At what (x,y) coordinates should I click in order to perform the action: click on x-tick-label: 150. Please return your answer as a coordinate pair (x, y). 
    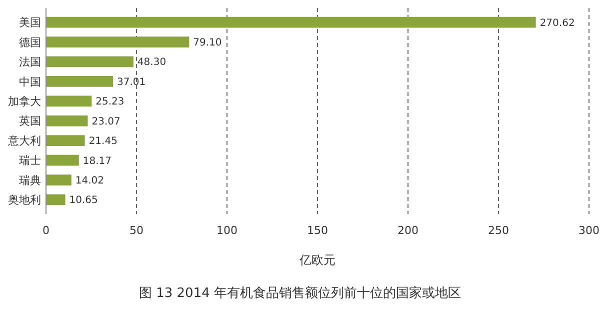
    Looking at the image, I should click on (317, 230).